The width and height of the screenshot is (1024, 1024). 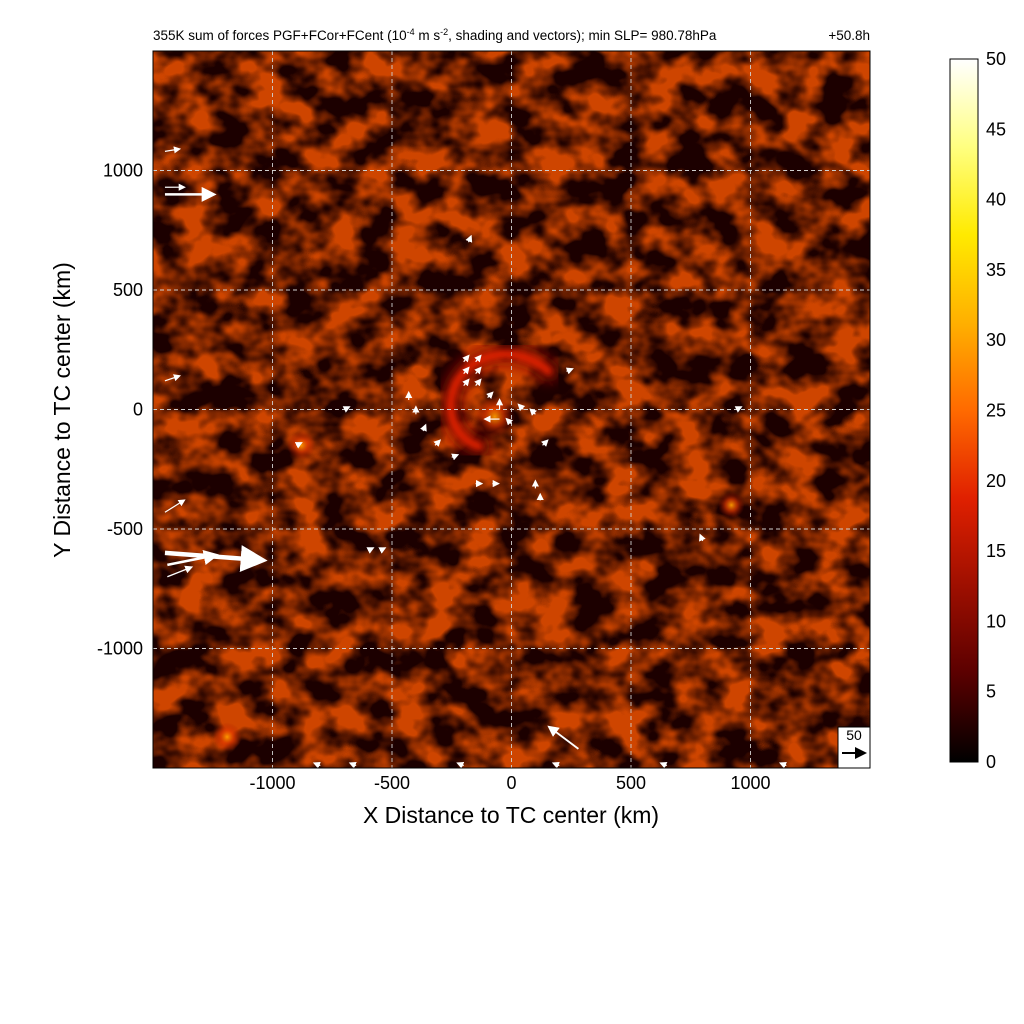 I want to click on colorbar-tick-label: 25, so click(x=996, y=411).